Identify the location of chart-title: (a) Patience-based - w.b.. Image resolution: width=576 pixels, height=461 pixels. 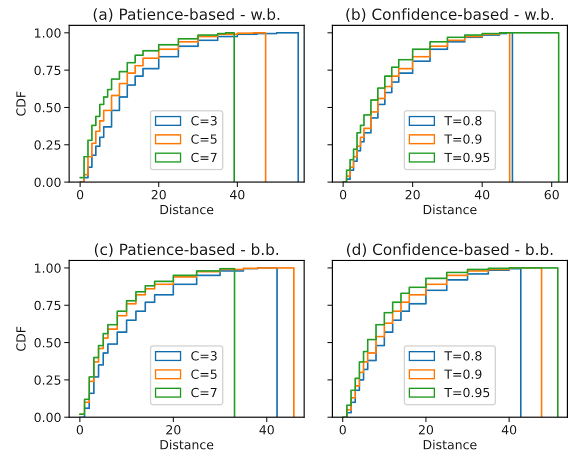
(187, 15).